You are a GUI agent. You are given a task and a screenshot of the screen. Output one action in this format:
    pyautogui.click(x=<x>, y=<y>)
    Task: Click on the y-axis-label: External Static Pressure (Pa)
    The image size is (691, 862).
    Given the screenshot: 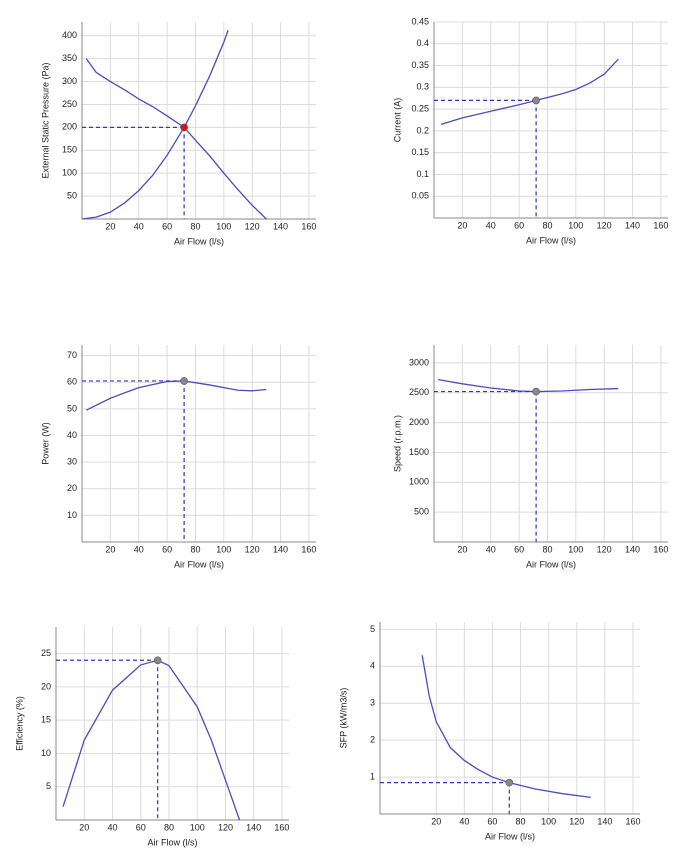 What is the action you would take?
    pyautogui.click(x=45, y=120)
    